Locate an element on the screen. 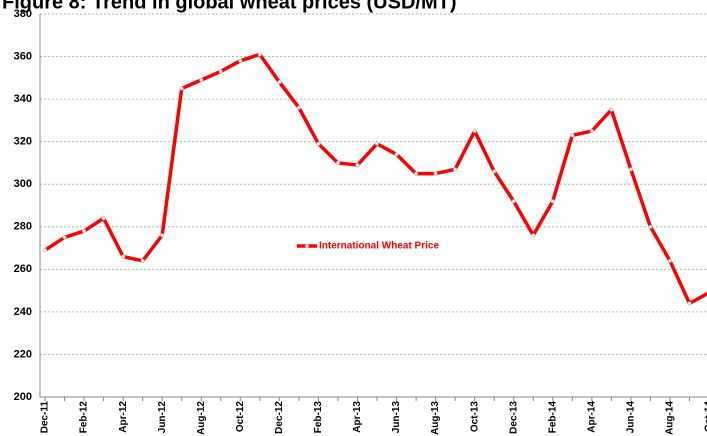 The image size is (707, 436). x-tick-label: Oct-12 is located at coordinates (240, 417).